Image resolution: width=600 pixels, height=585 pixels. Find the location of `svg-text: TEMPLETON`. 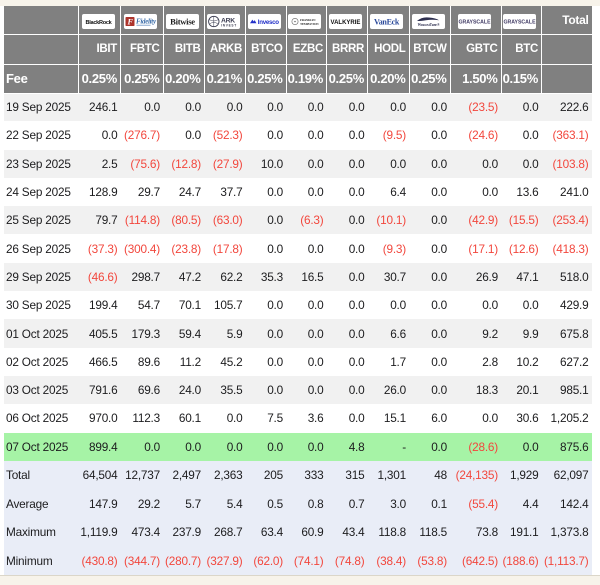

svg-text: TEMPLETON is located at coordinates (309, 24).